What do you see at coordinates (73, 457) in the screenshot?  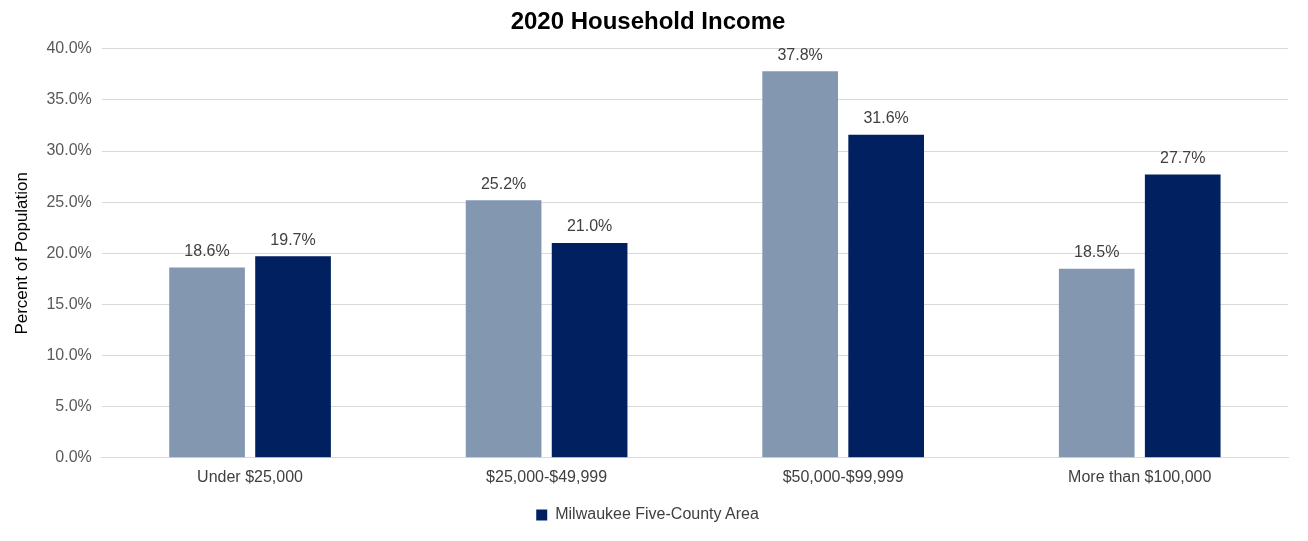 I see `y-tick-label: 0.0%` at bounding box center [73, 457].